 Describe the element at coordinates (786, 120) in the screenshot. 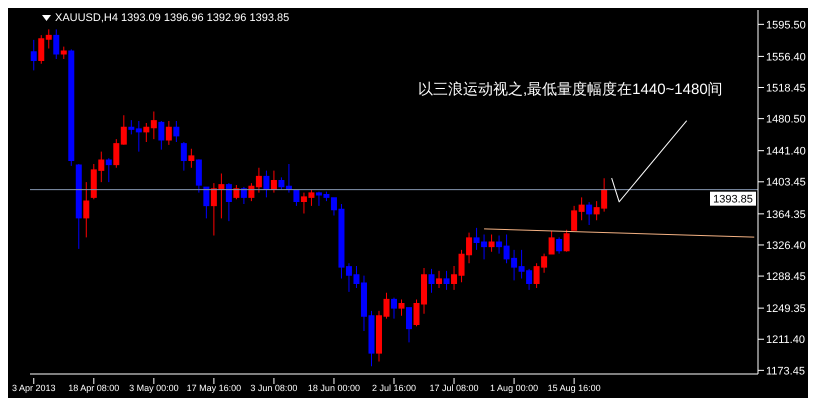

I see `y-tick-label: 1480.50` at that location.